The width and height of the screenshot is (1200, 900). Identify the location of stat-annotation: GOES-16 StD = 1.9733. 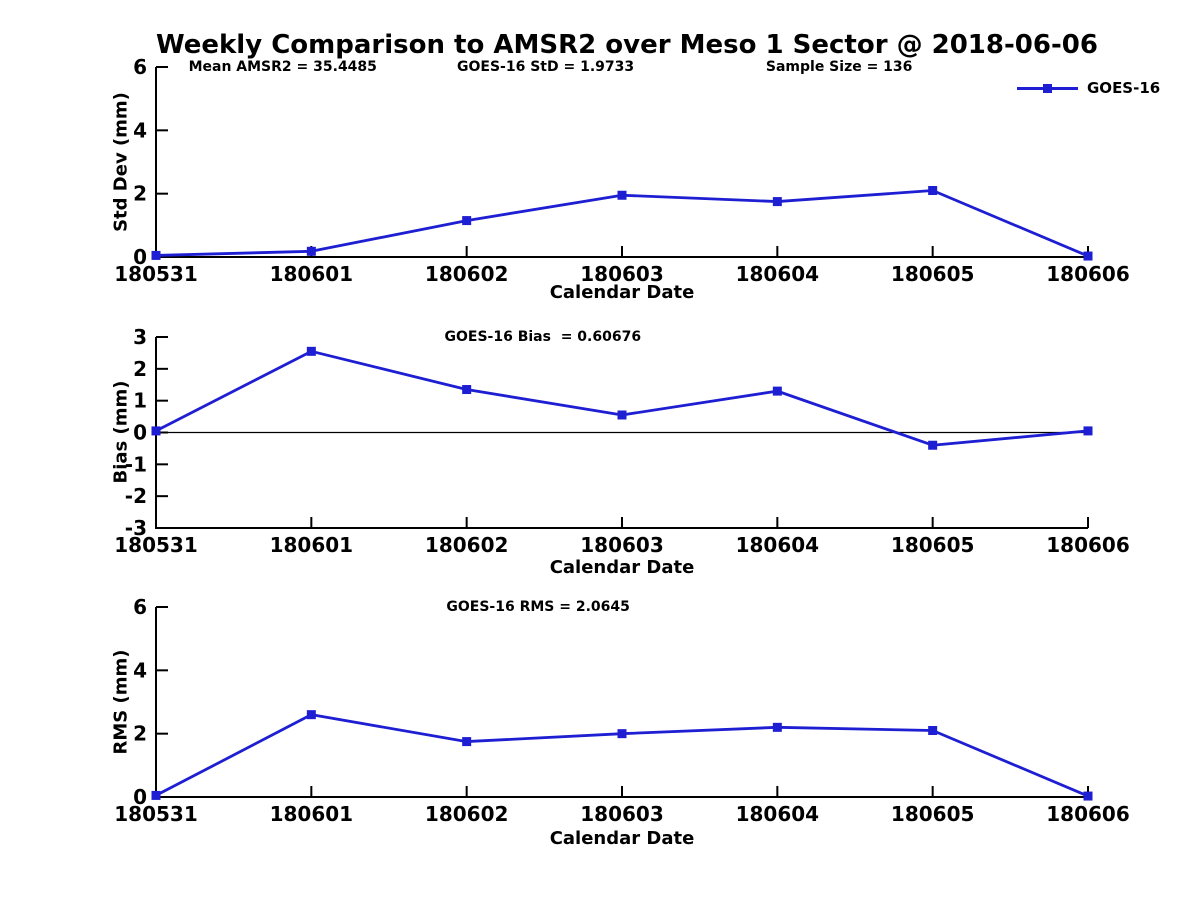
(545, 67).